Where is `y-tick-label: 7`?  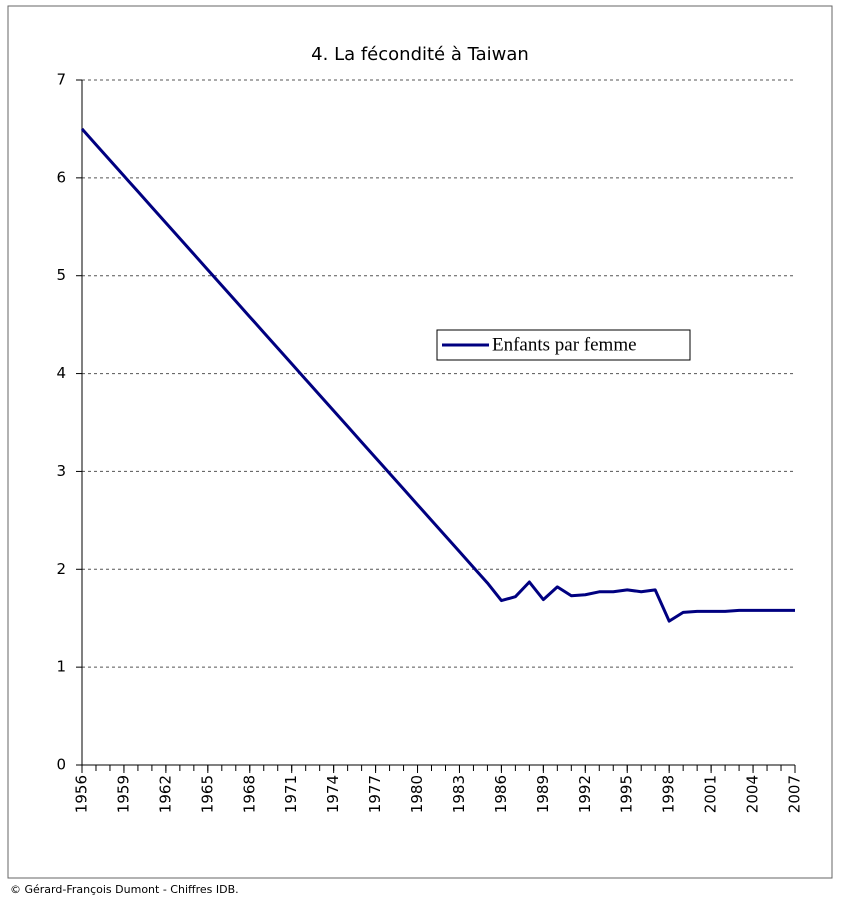
y-tick-label: 7 is located at coordinates (61, 80).